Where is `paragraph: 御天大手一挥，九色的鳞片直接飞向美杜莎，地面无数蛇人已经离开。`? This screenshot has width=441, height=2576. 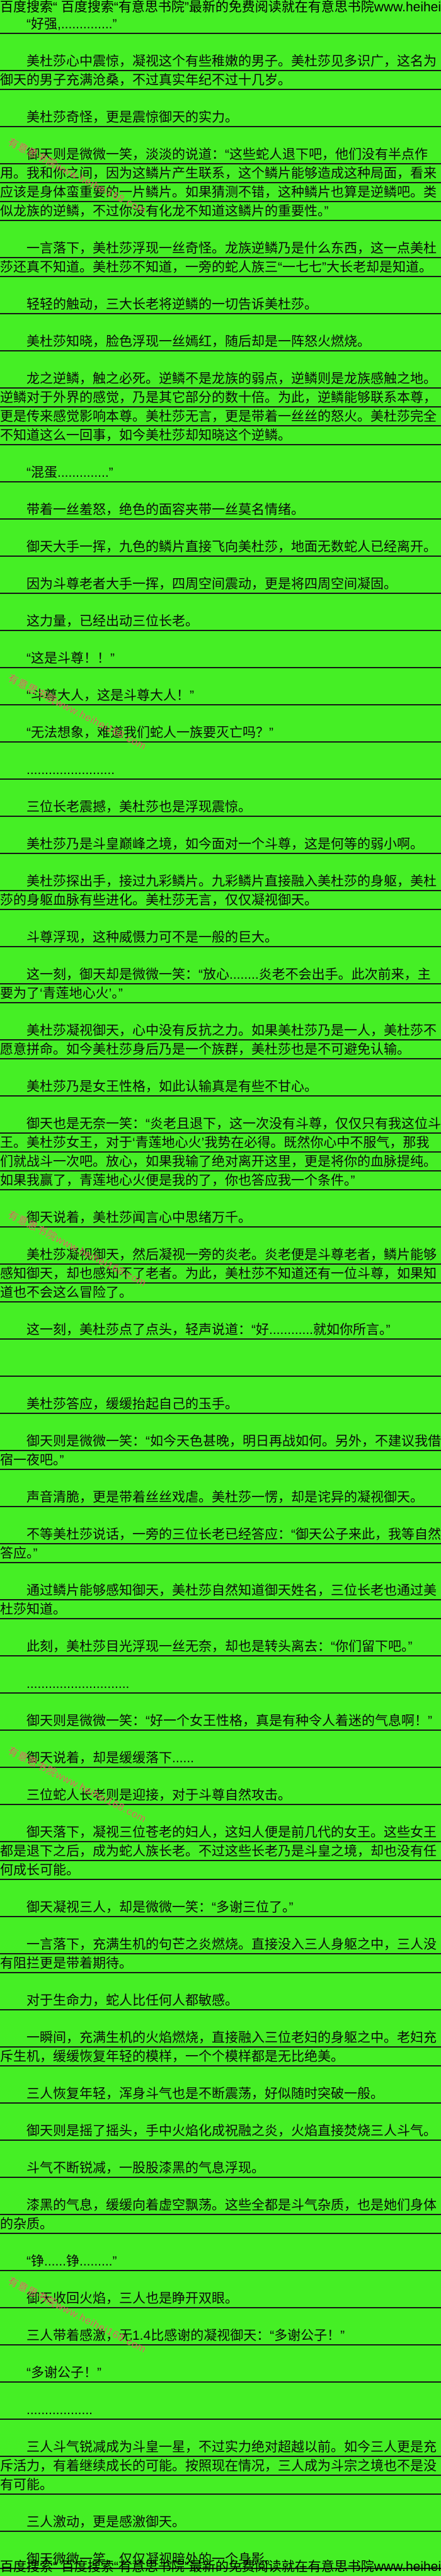
paragraph: 御天大手一挥，九色的鳞片直接飞向美杜莎，地面无数蛇人已经离开。 is located at coordinates (220, 547).